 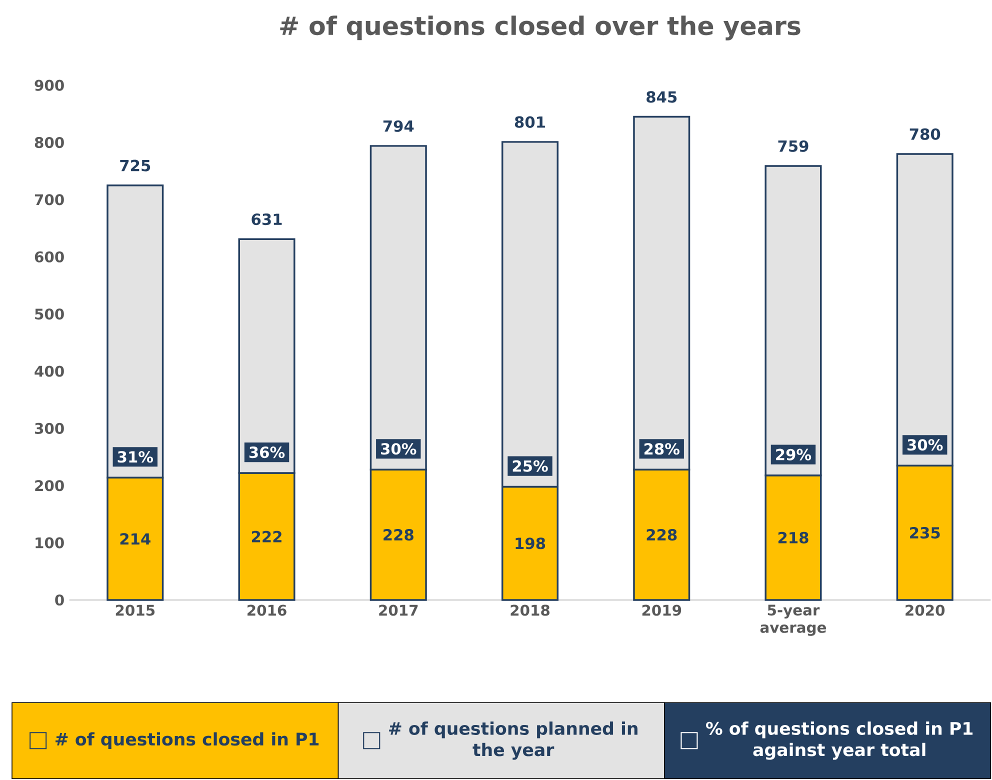 I want to click on total-label: 845, so click(x=661, y=97).